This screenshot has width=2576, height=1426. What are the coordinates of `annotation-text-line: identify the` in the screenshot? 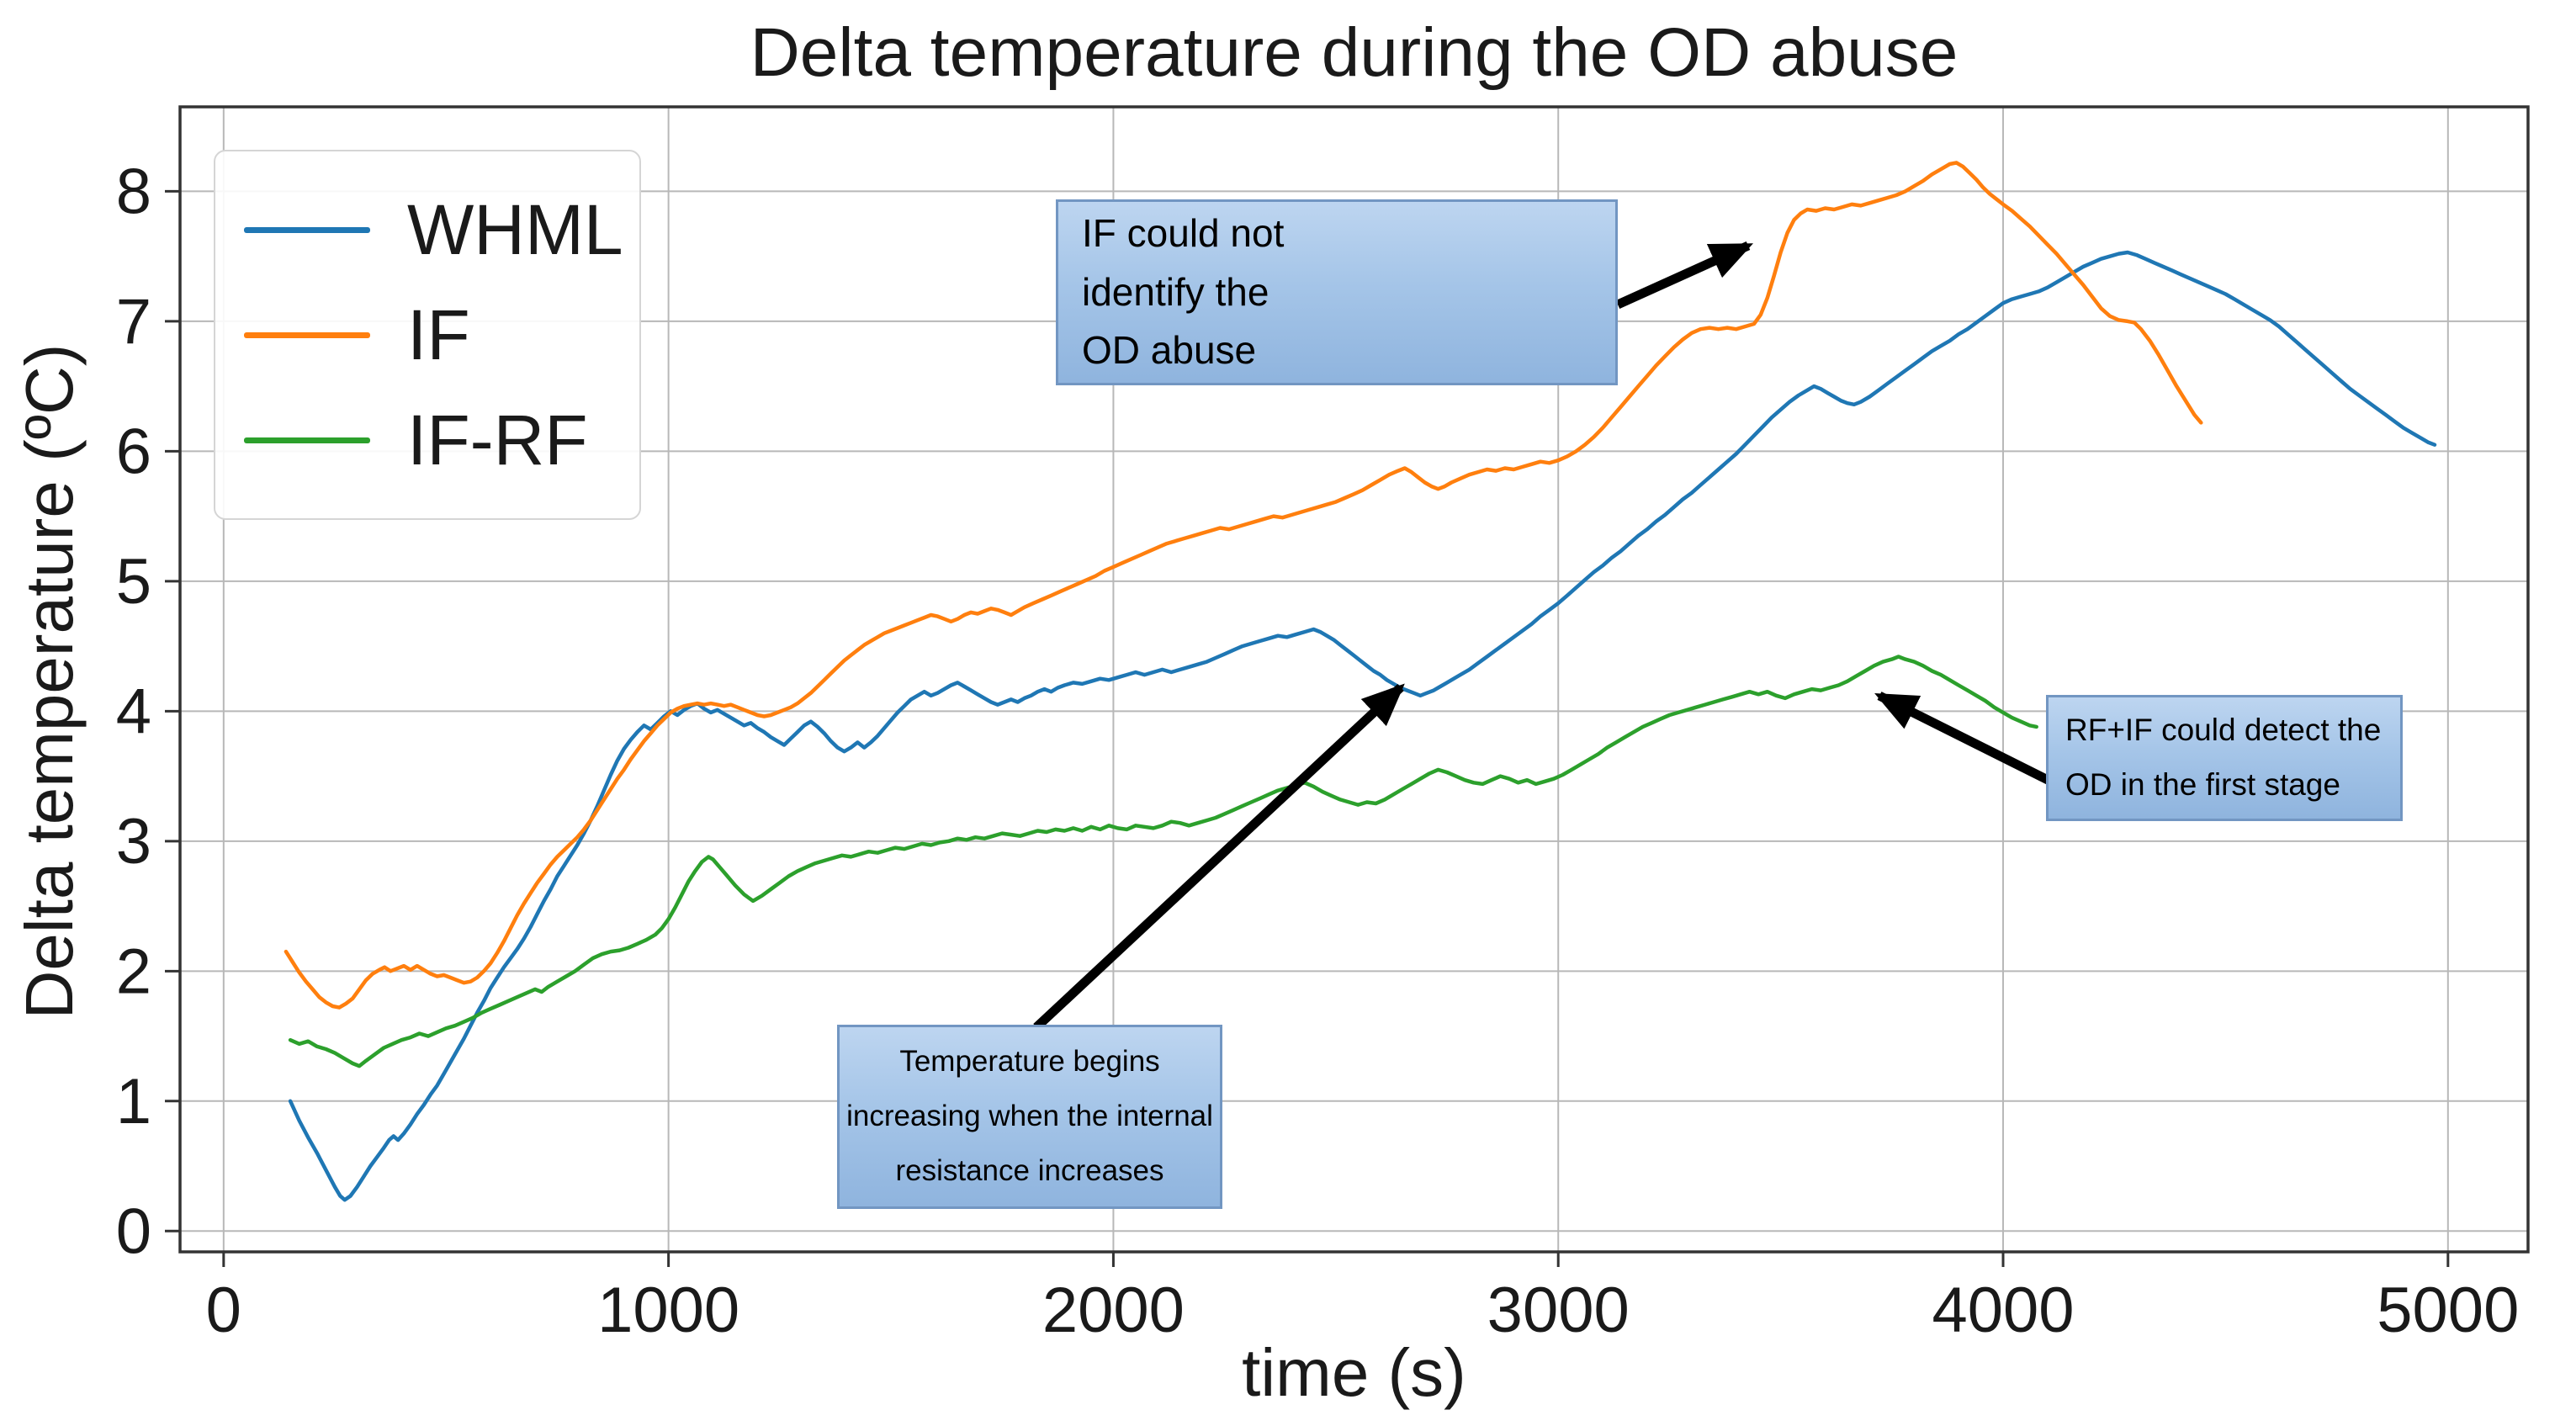 It's located at (1175, 291).